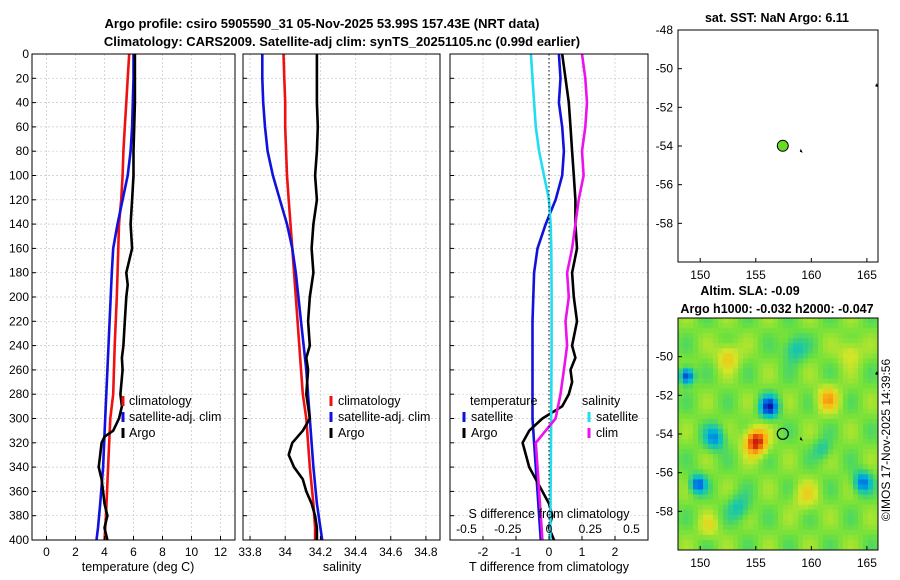 This screenshot has width=900, height=580. I want to click on s-tick-label: 0.25, so click(591, 529).